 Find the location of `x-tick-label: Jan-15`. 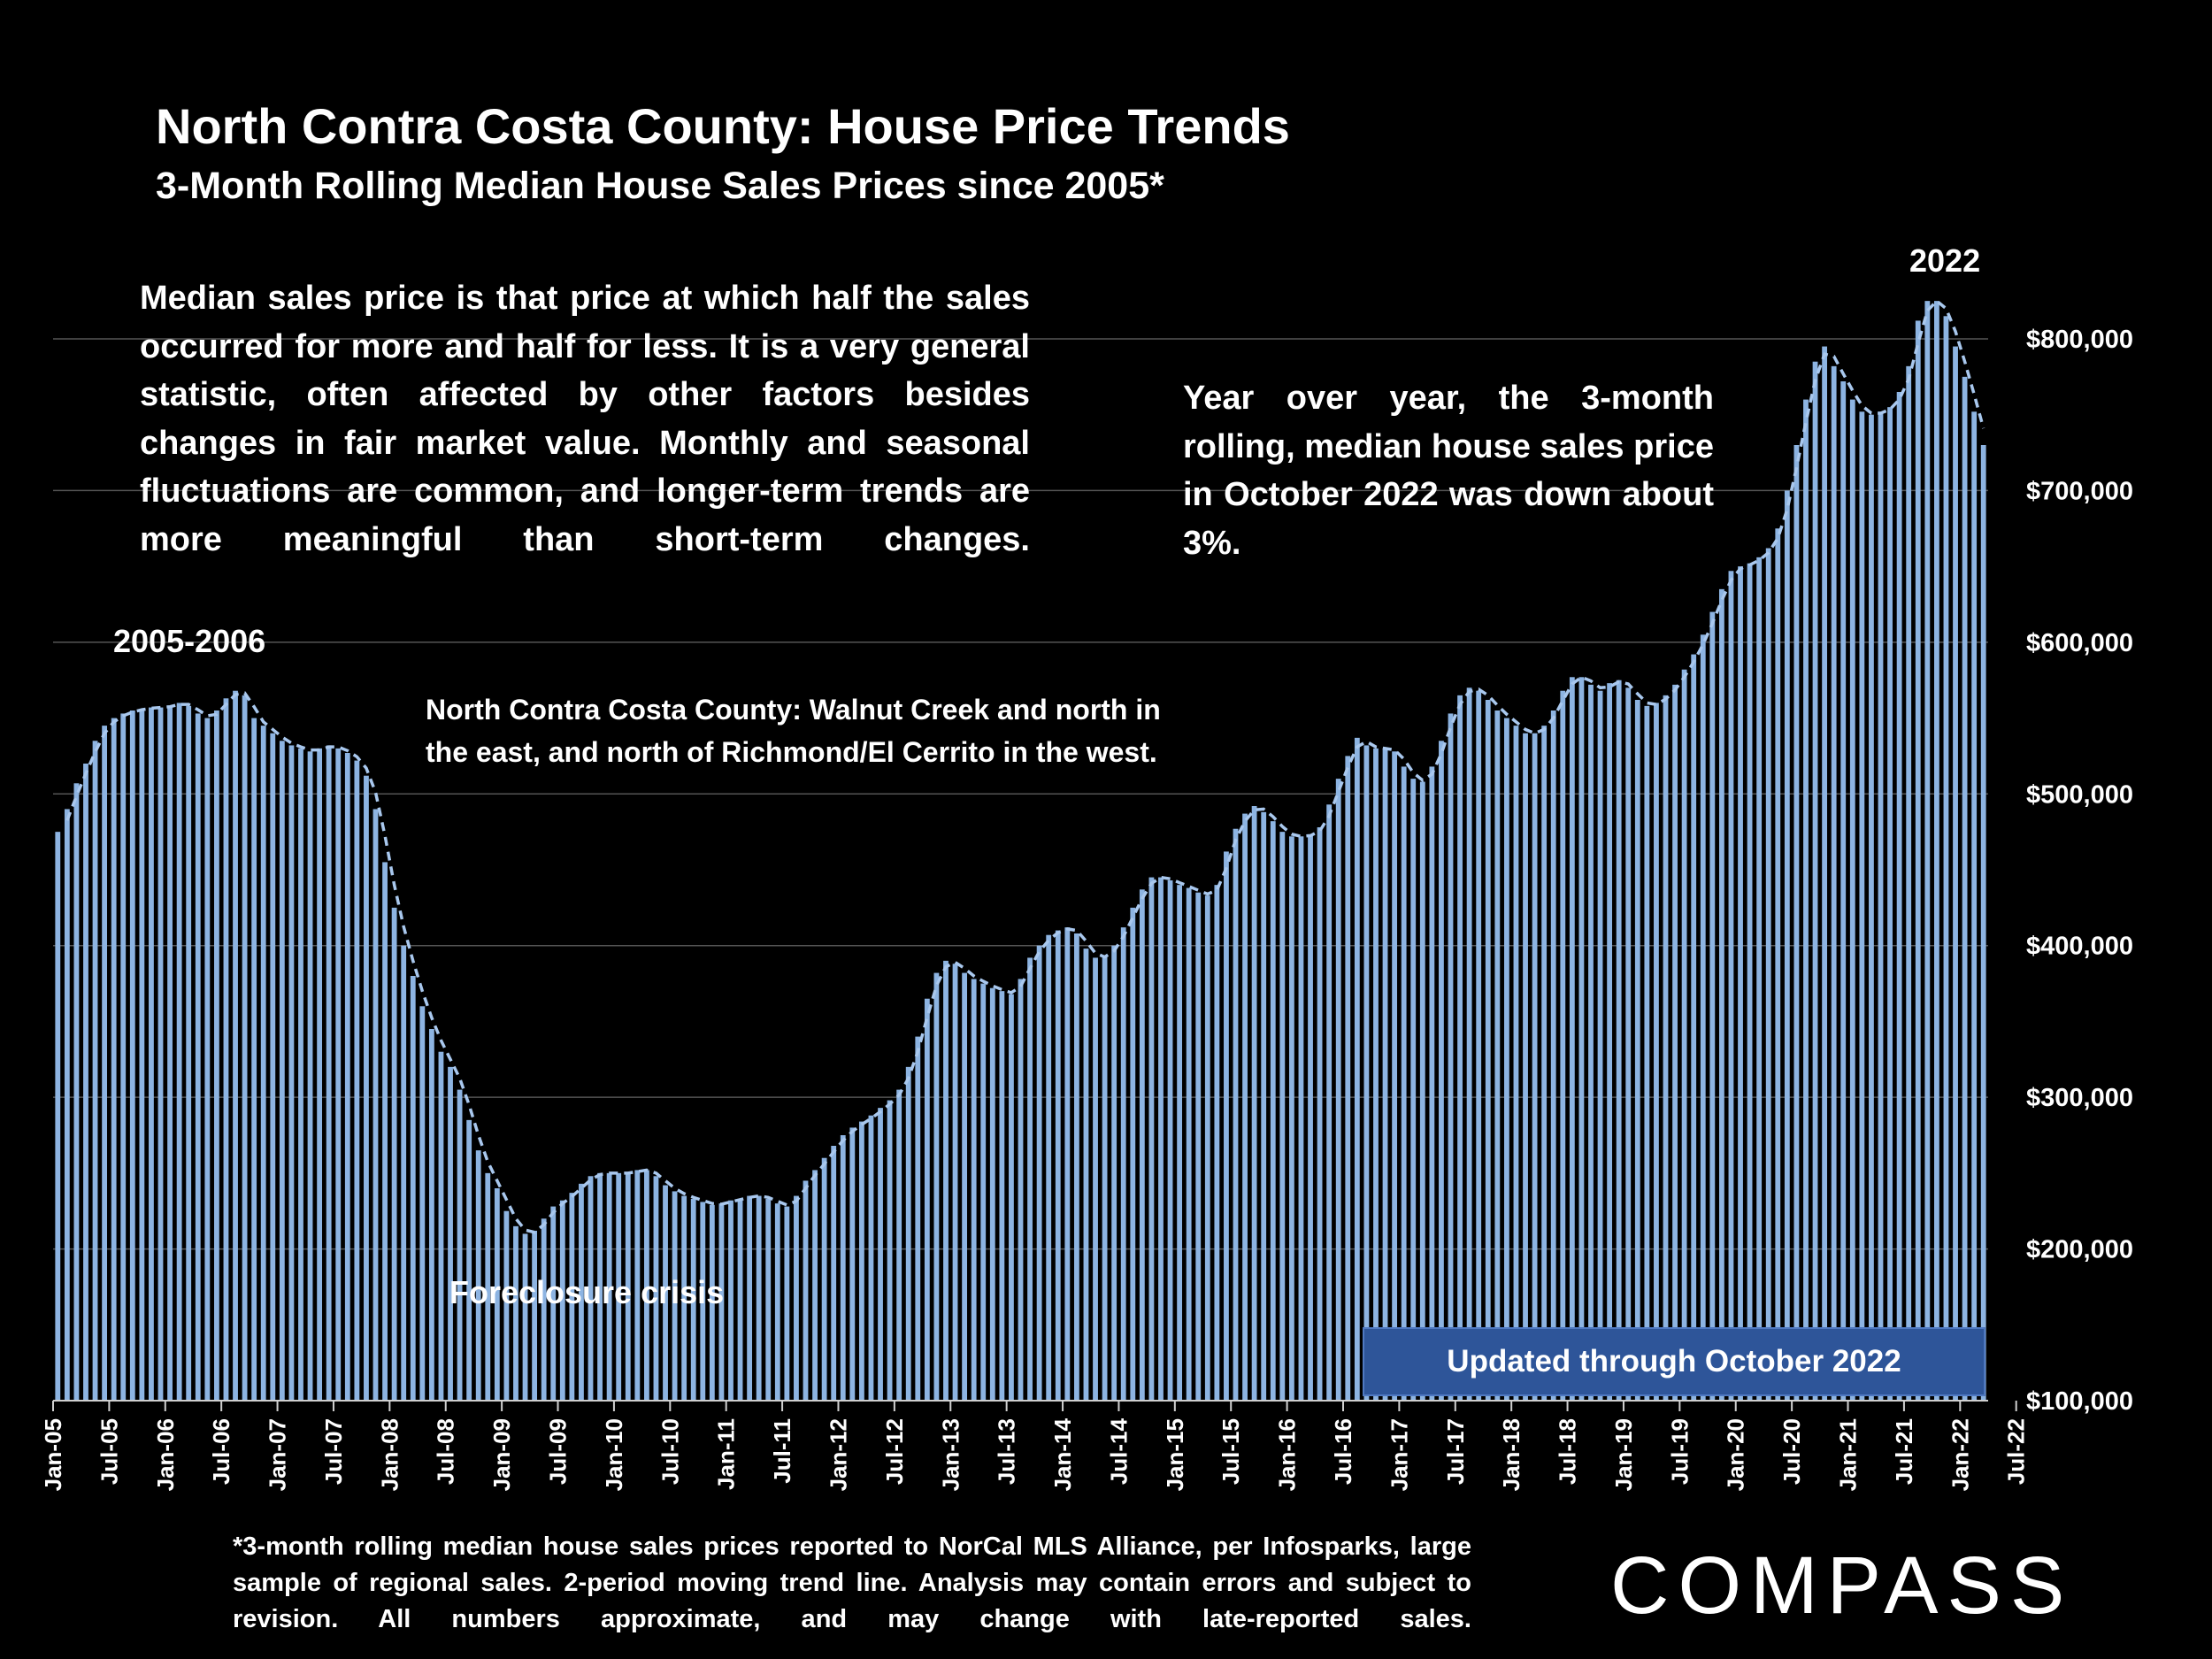

x-tick-label: Jan-15 is located at coordinates (1175, 1455).